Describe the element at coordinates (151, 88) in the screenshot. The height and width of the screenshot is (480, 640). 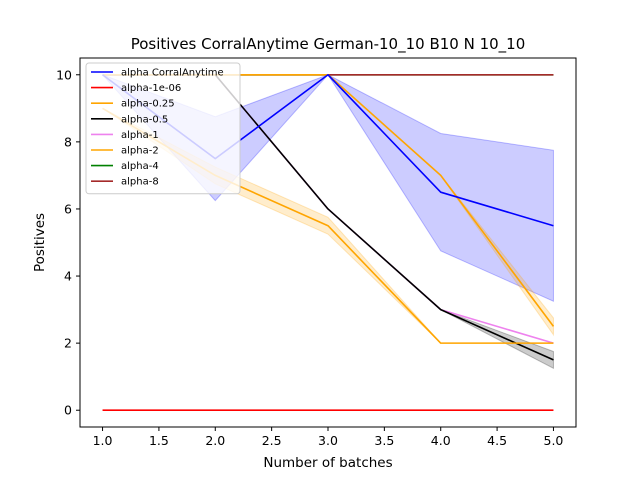
I see `legend-label: alpha-1e-06` at that location.